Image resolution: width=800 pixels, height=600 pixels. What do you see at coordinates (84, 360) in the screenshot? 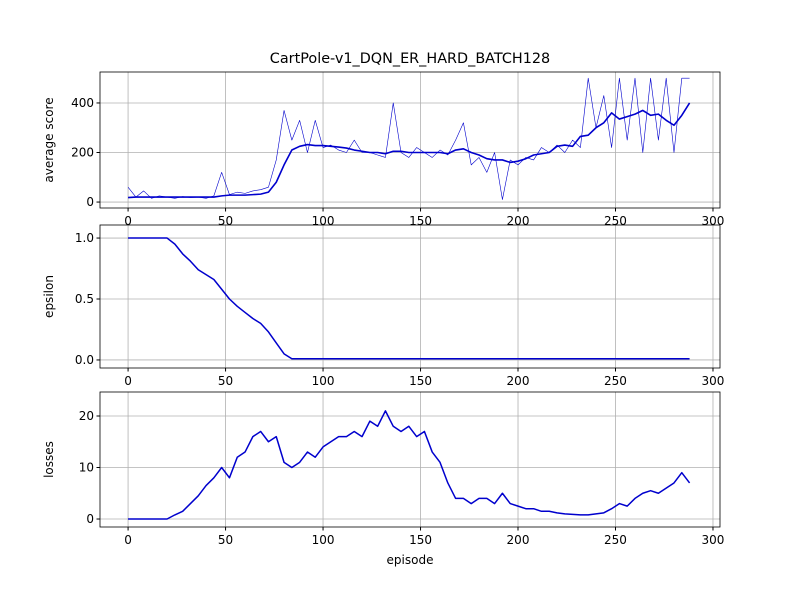
I see `y-tick-label: 0.0` at bounding box center [84, 360].